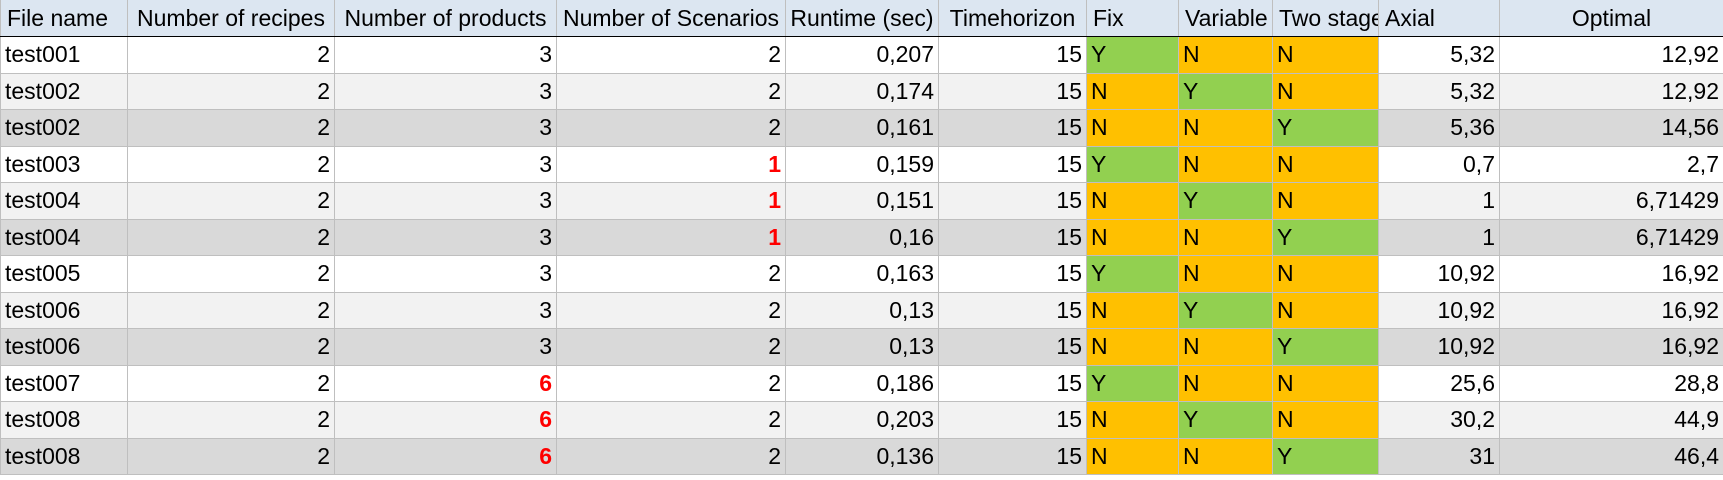  Describe the element at coordinates (862, 347) in the screenshot. I see `cell-runtime: 0,13` at that location.